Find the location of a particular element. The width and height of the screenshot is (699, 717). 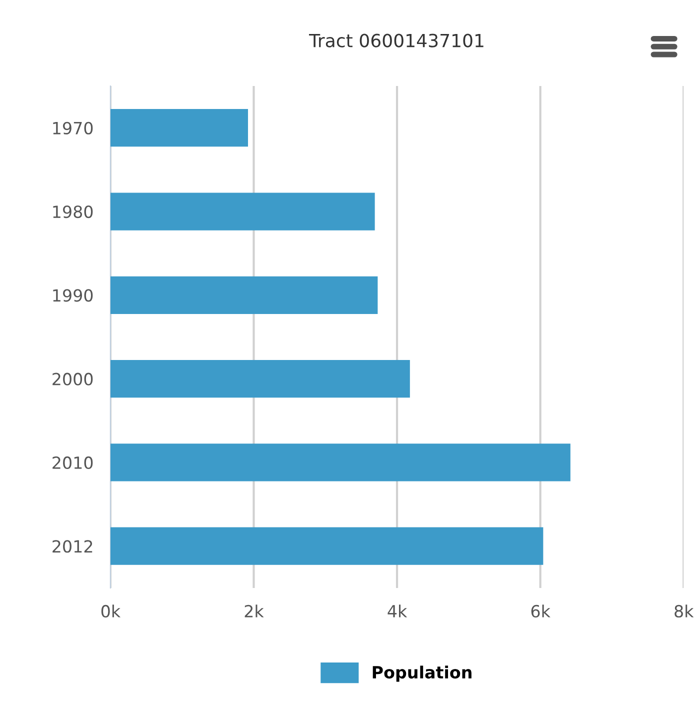

chart-title: Tract 06001437101 is located at coordinates (396, 41).